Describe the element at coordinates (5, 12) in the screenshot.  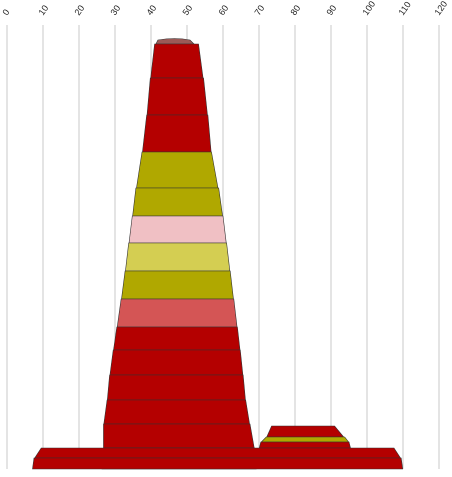
I see `x-tick-label-0: 0` at that location.